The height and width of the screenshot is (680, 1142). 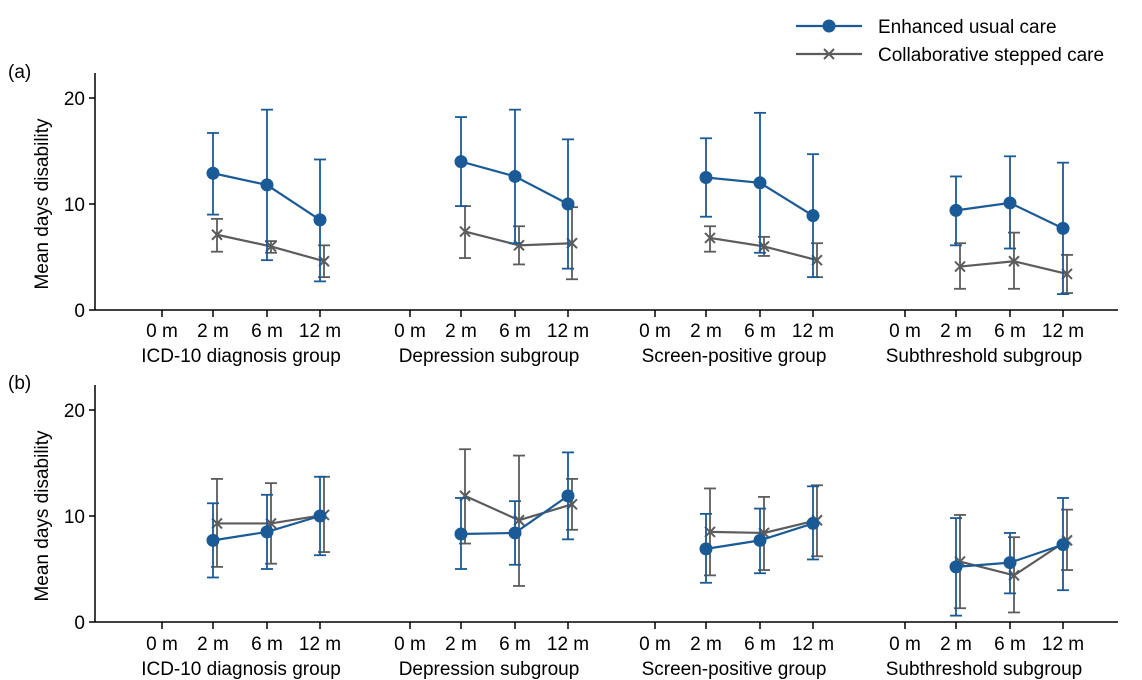 What do you see at coordinates (42, 516) in the screenshot?
I see `y-axis-label: Mean days disability` at bounding box center [42, 516].